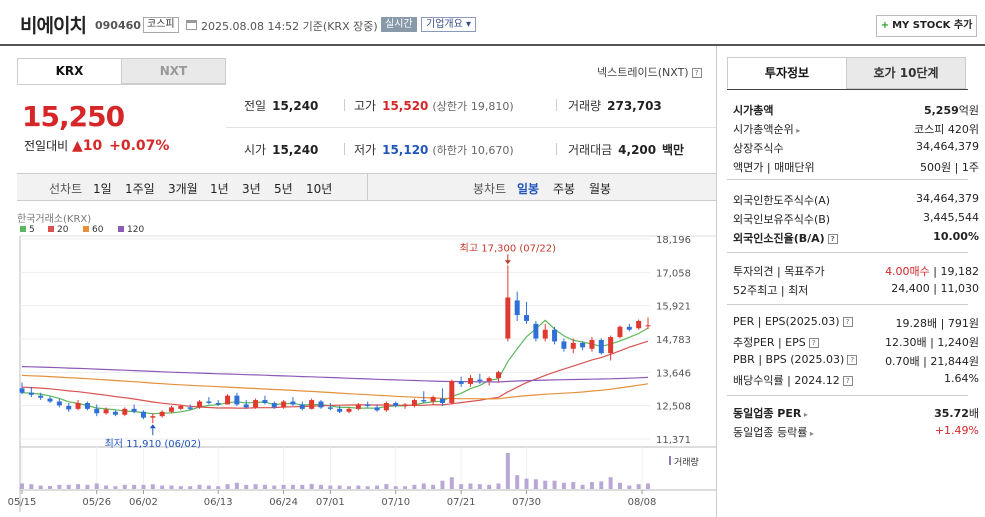  What do you see at coordinates (528, 189) in the screenshot?
I see `candle-daily: 일봉` at bounding box center [528, 189].